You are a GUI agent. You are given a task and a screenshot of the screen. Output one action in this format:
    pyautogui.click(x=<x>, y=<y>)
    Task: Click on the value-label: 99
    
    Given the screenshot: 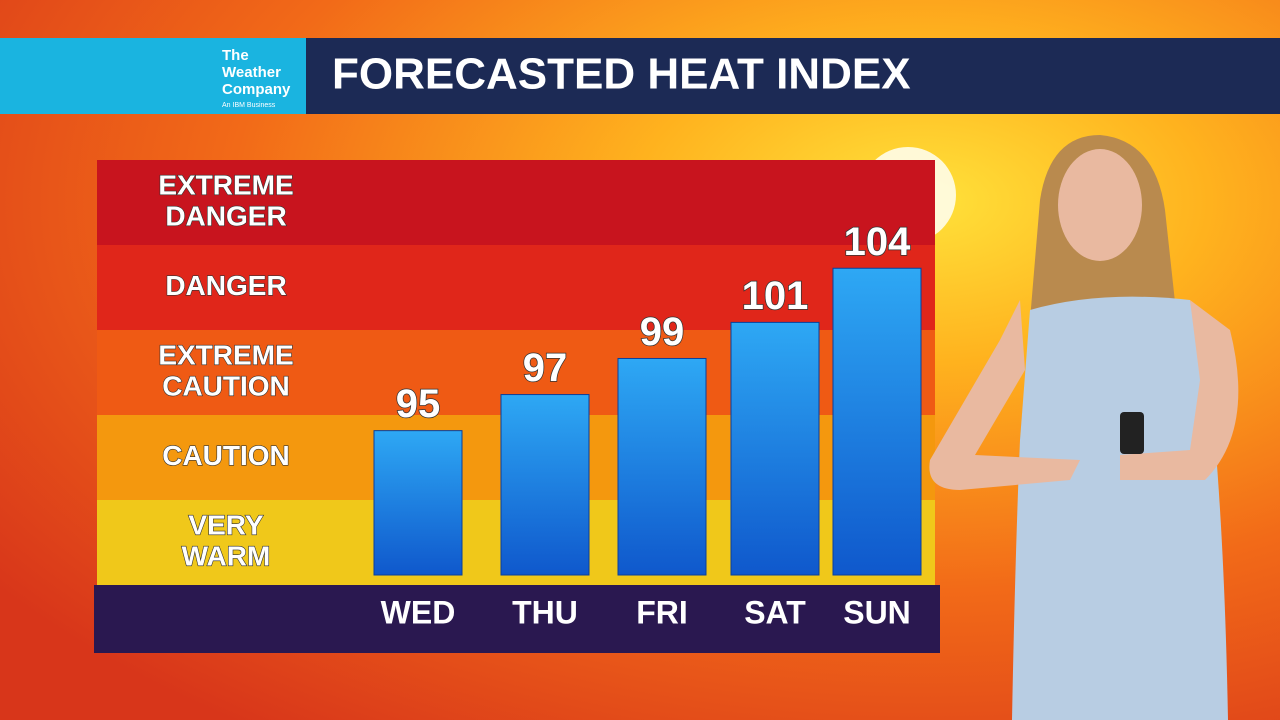 What is the action you would take?
    pyautogui.click(x=662, y=332)
    